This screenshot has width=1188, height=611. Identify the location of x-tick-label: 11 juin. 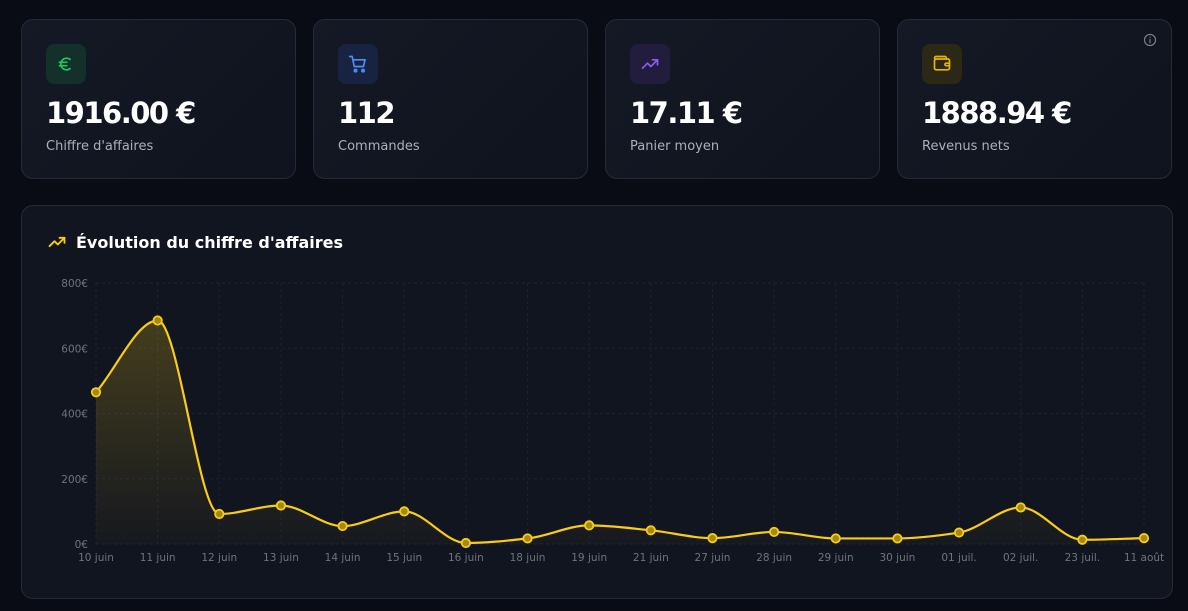
(158, 558).